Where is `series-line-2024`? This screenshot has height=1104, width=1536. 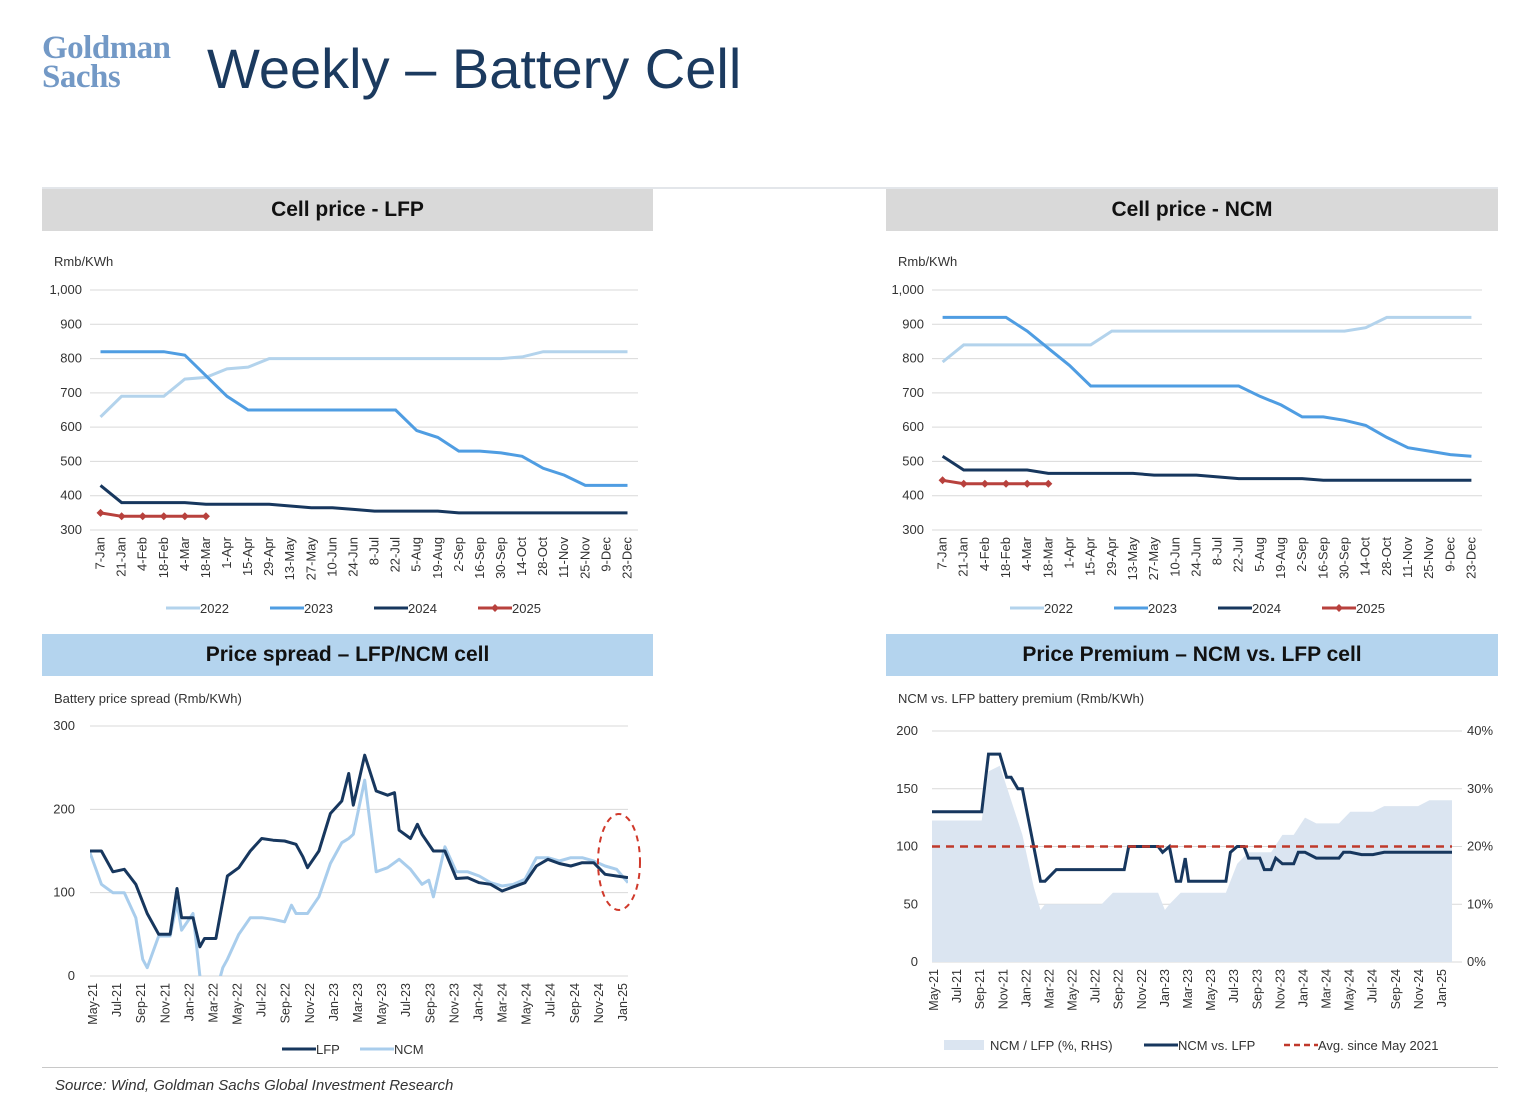 series-line-2024 is located at coordinates (1206, 468).